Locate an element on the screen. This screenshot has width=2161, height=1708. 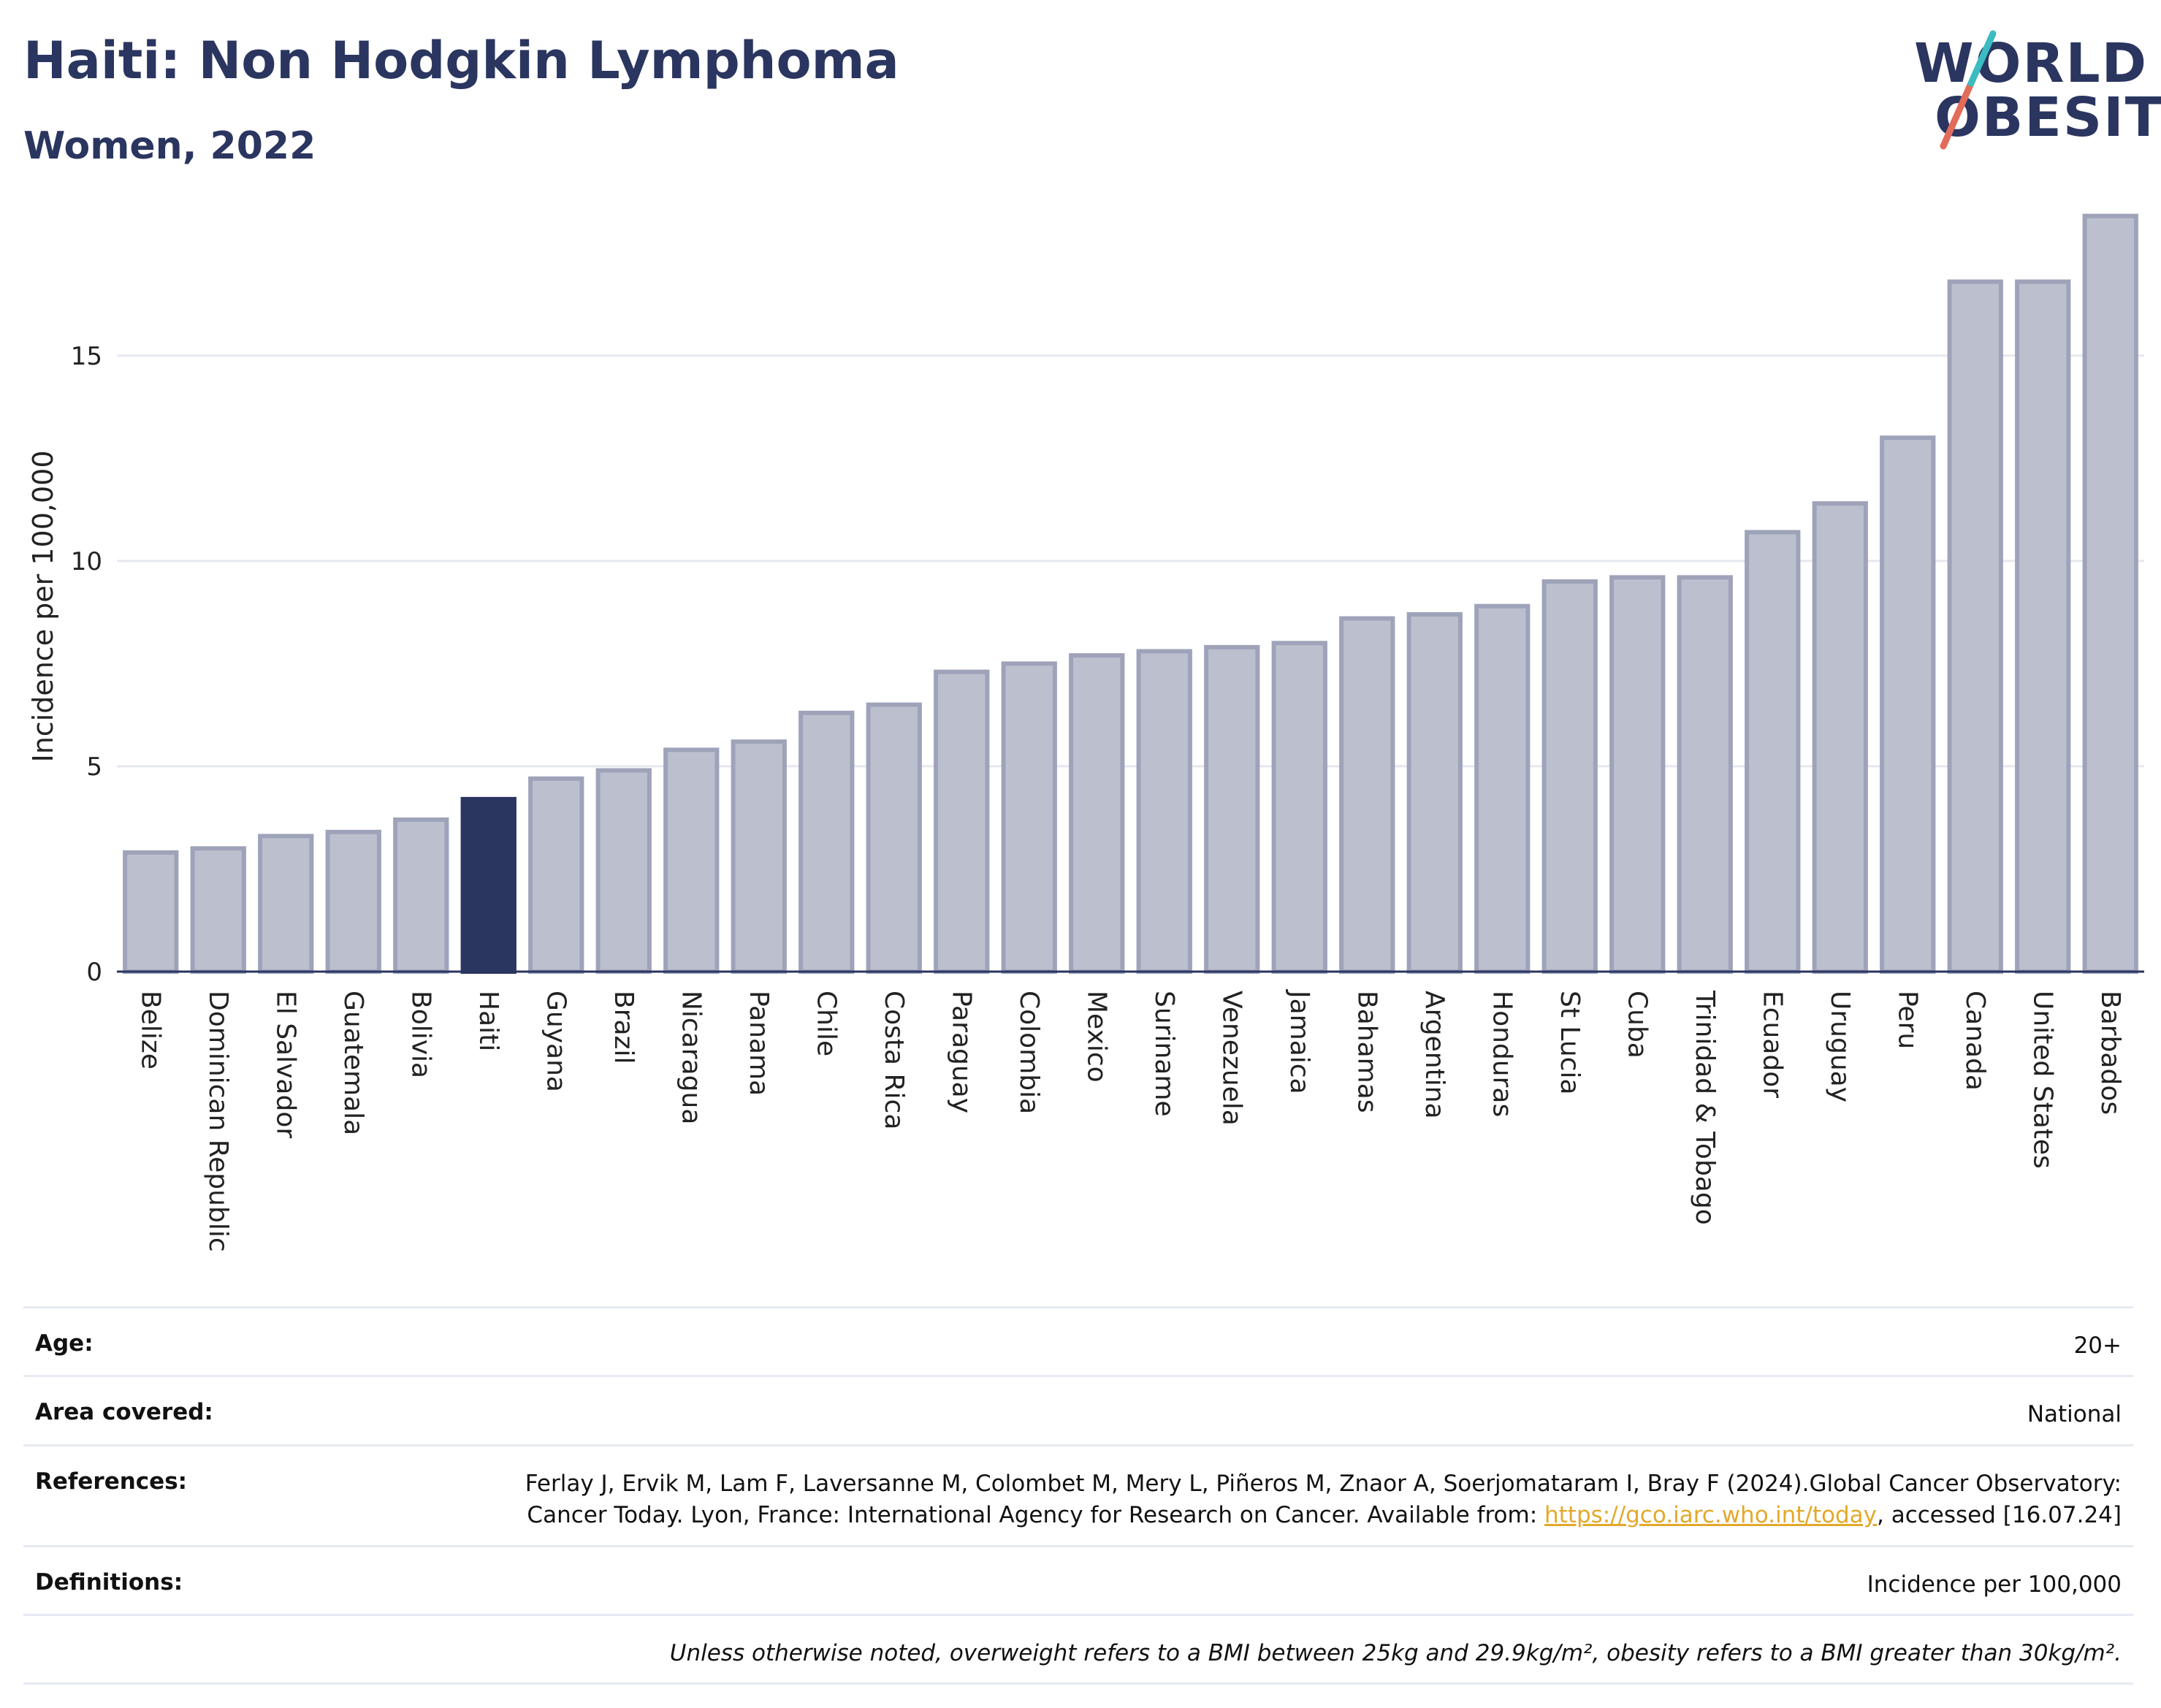
x-tick-label: Bolivia is located at coordinates (420, 1034).